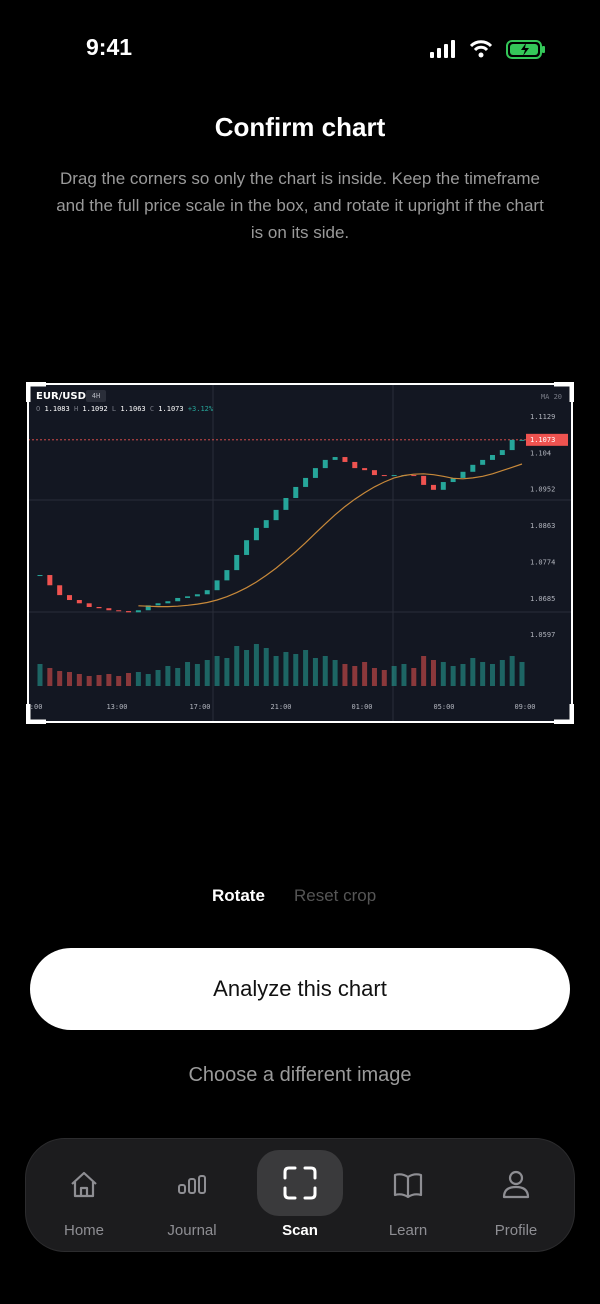  What do you see at coordinates (408, 1200) in the screenshot?
I see `tab-learn: Learn` at bounding box center [408, 1200].